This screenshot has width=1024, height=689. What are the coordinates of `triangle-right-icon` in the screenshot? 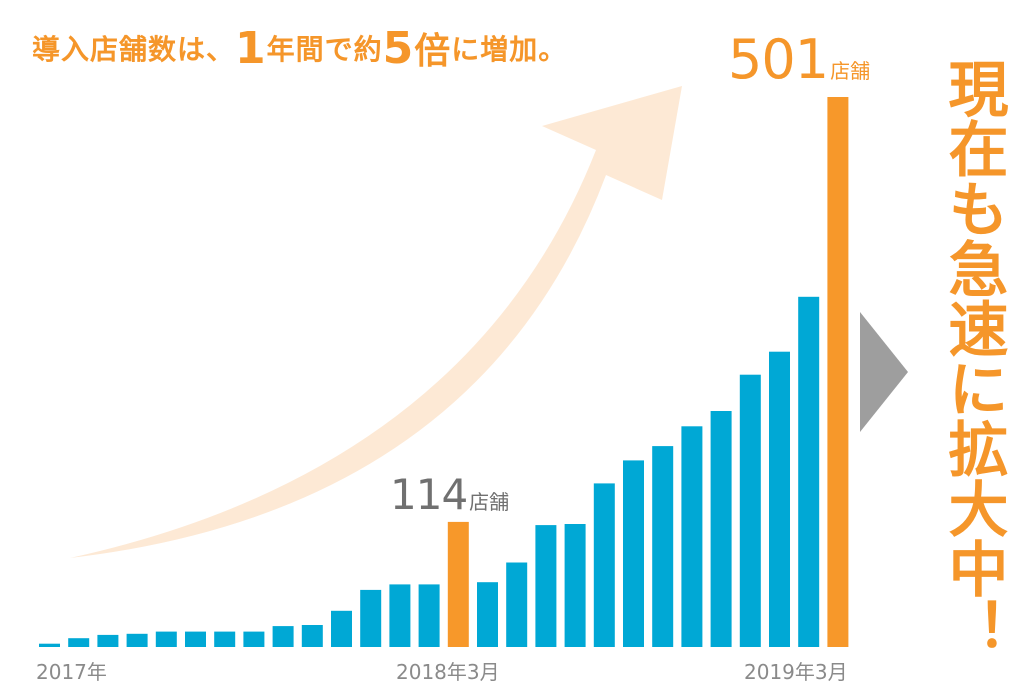 It's located at (884, 372).